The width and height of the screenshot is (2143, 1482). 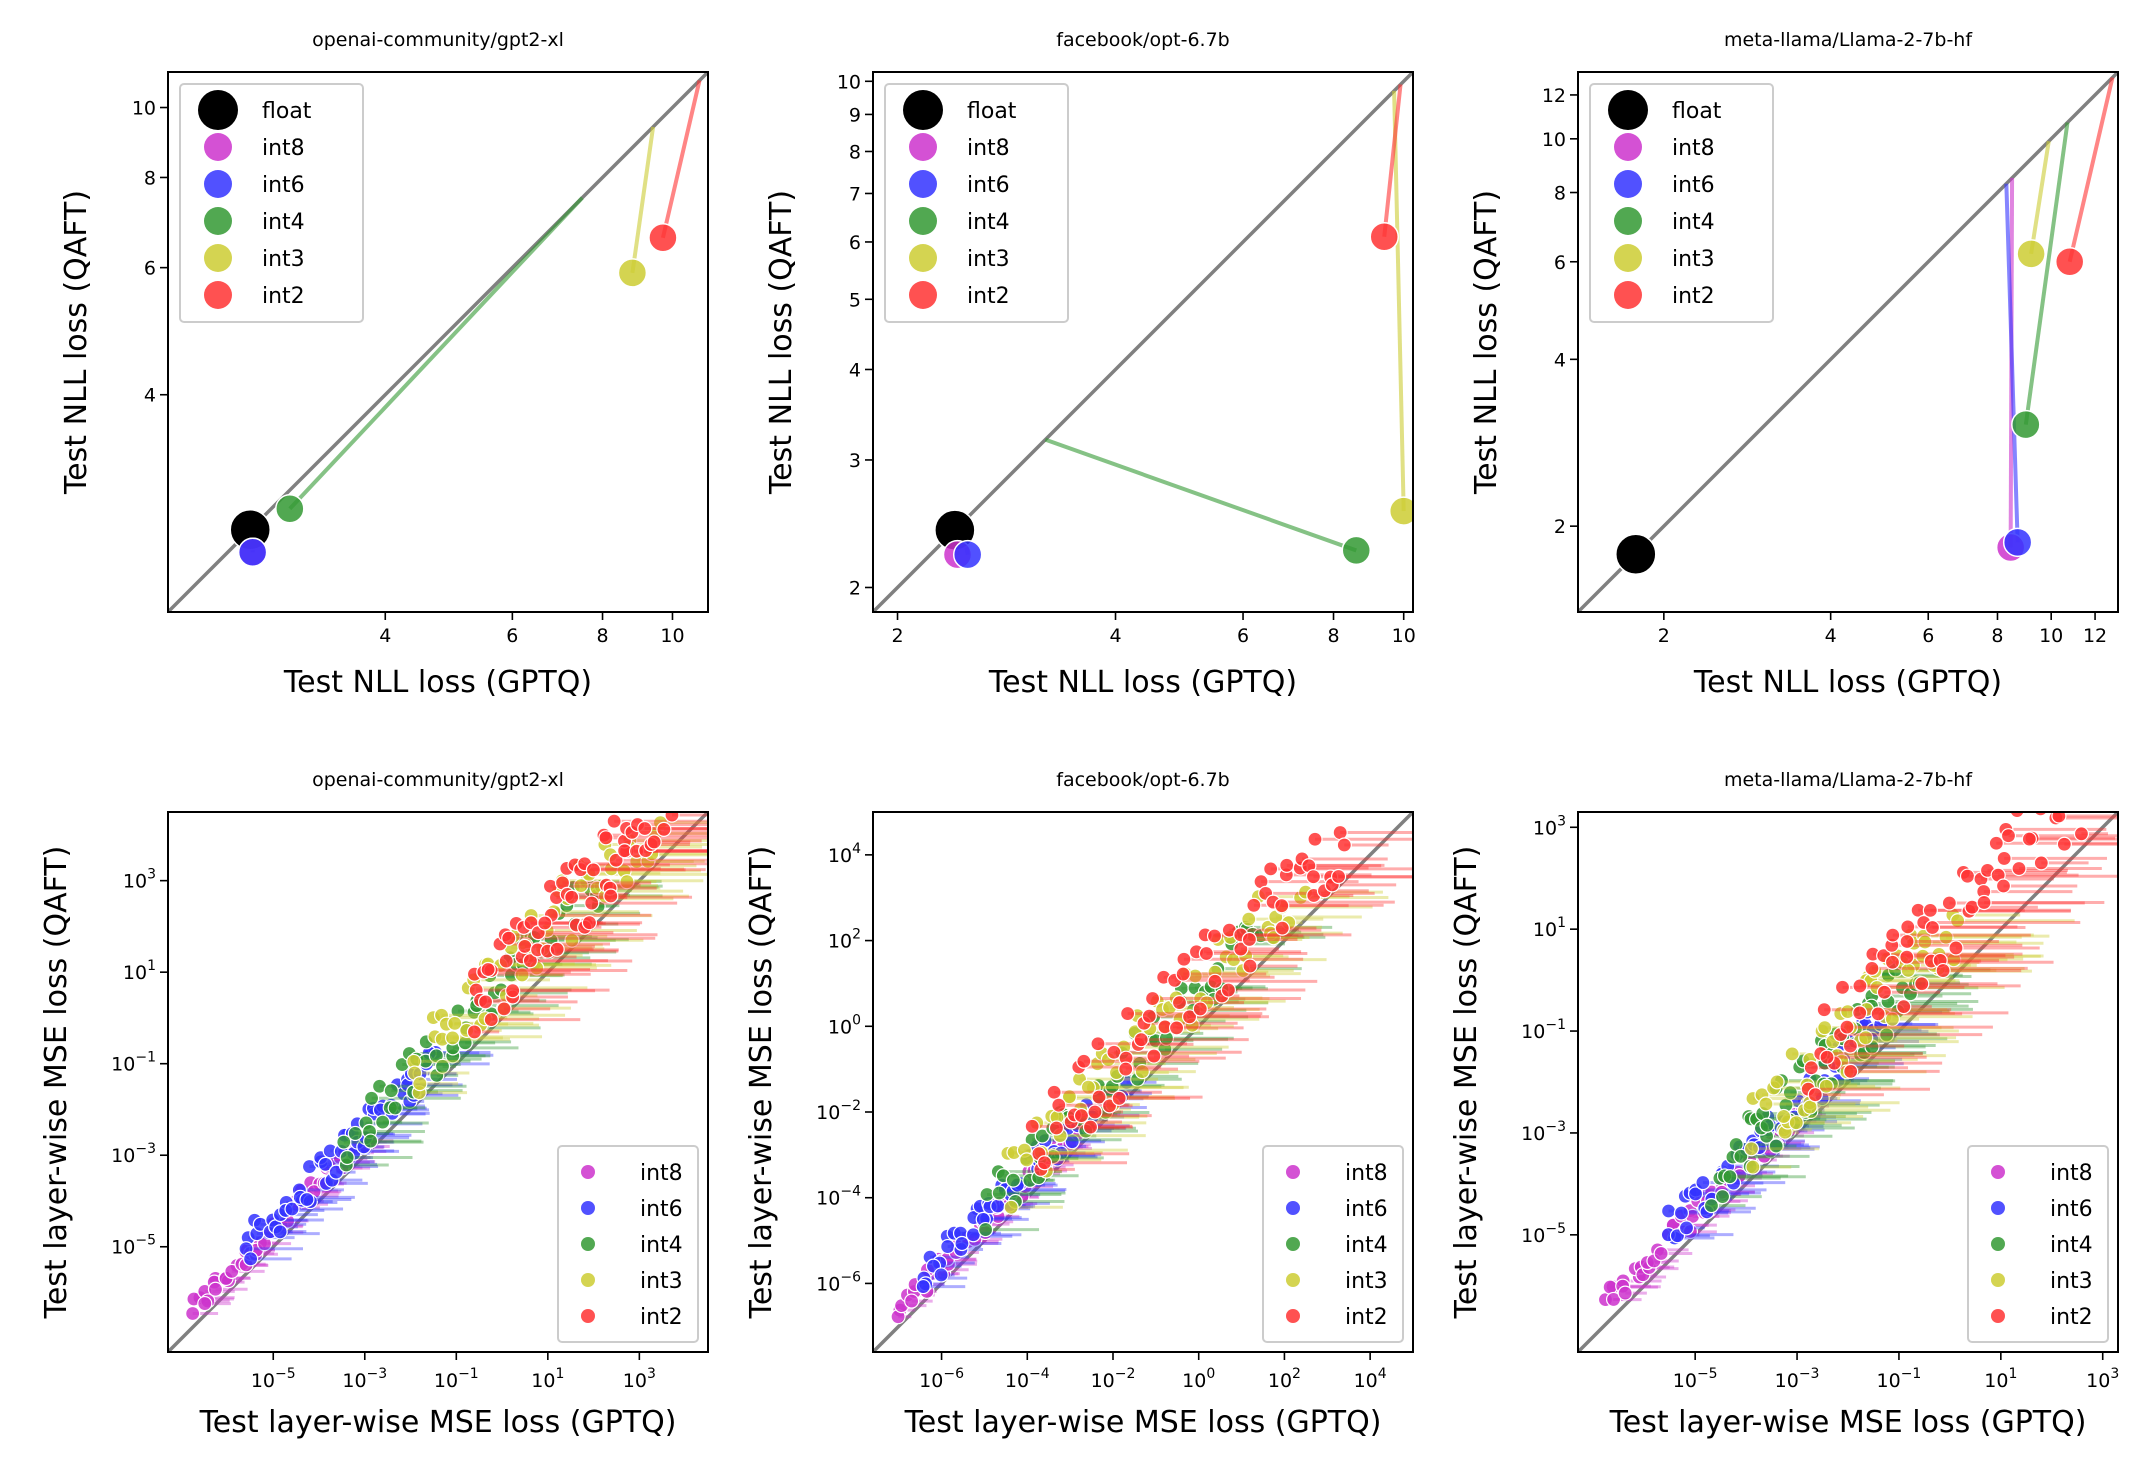 I want to click on panel-title: openai-community/gpt2-xl, so click(x=438, y=40).